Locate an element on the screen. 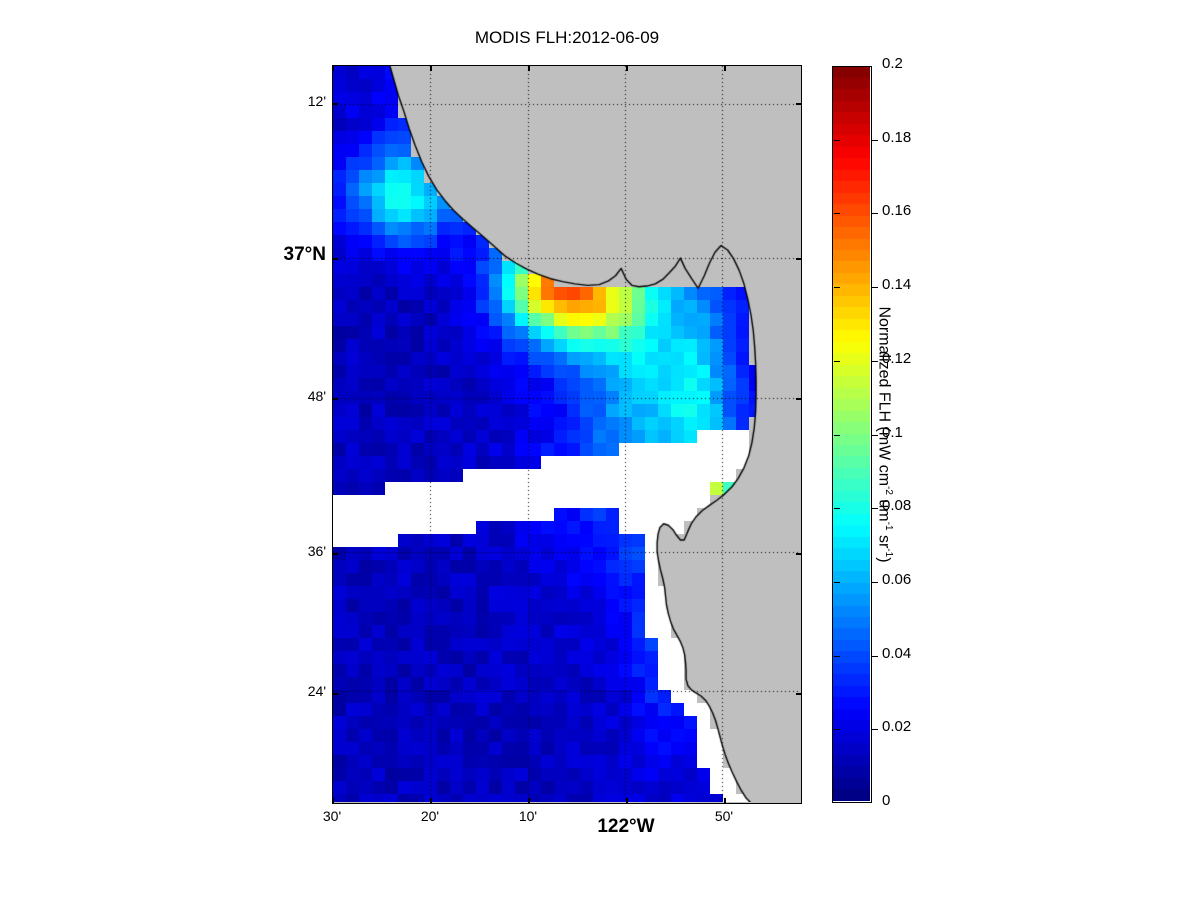 The width and height of the screenshot is (1200, 900). y-tick-label: 12' is located at coordinates (316, 100).